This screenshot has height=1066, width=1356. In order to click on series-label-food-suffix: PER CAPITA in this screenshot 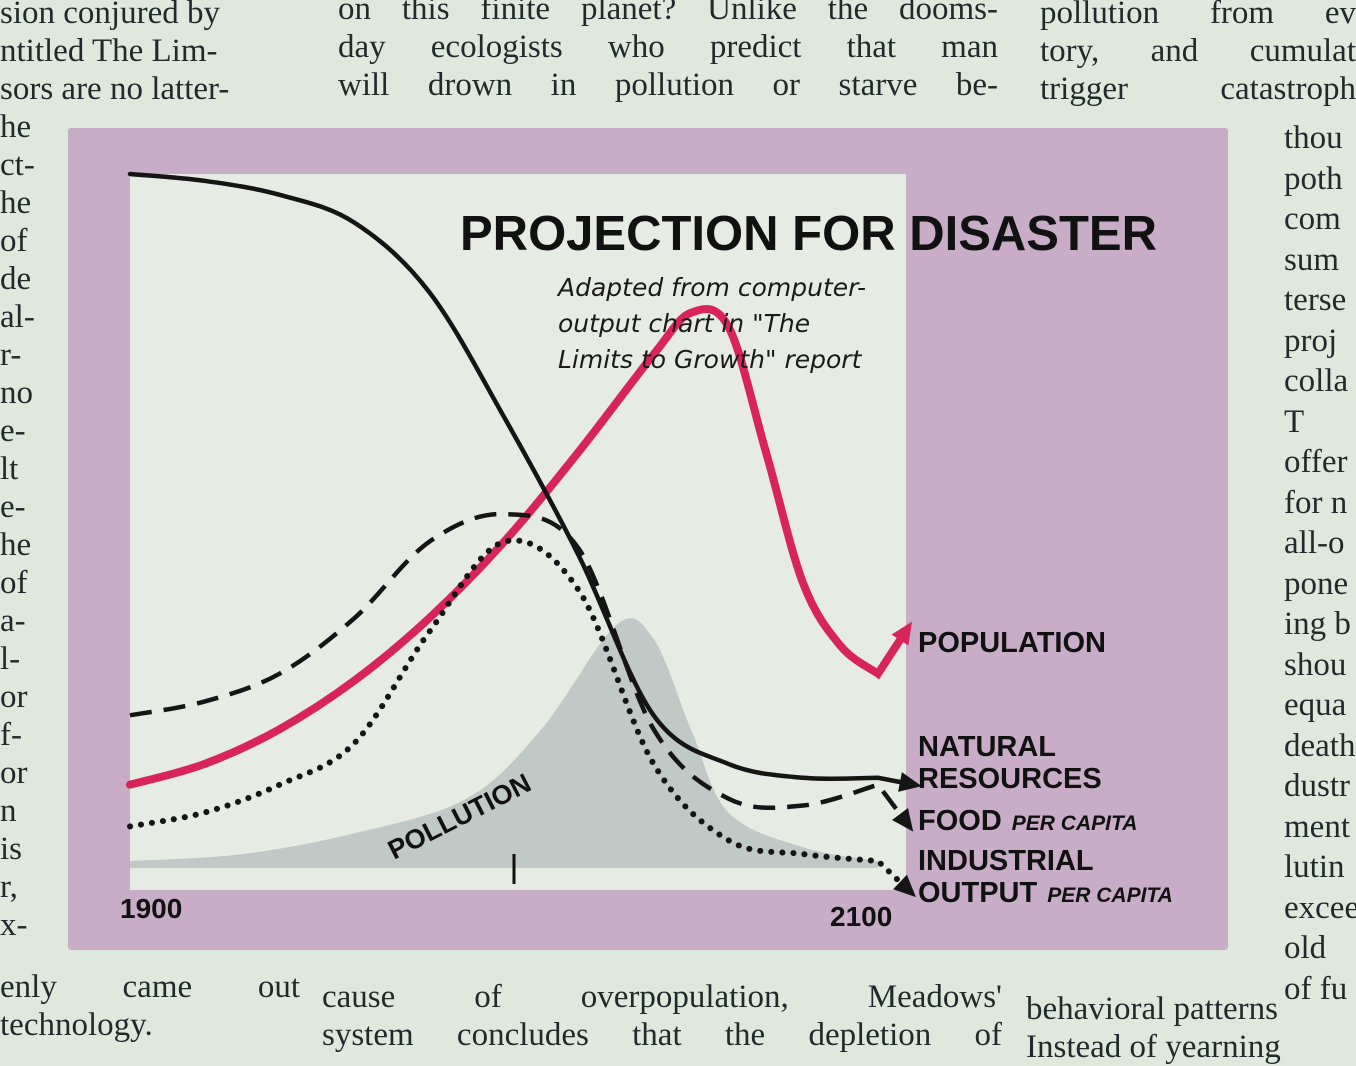, I will do `click(1075, 823)`.